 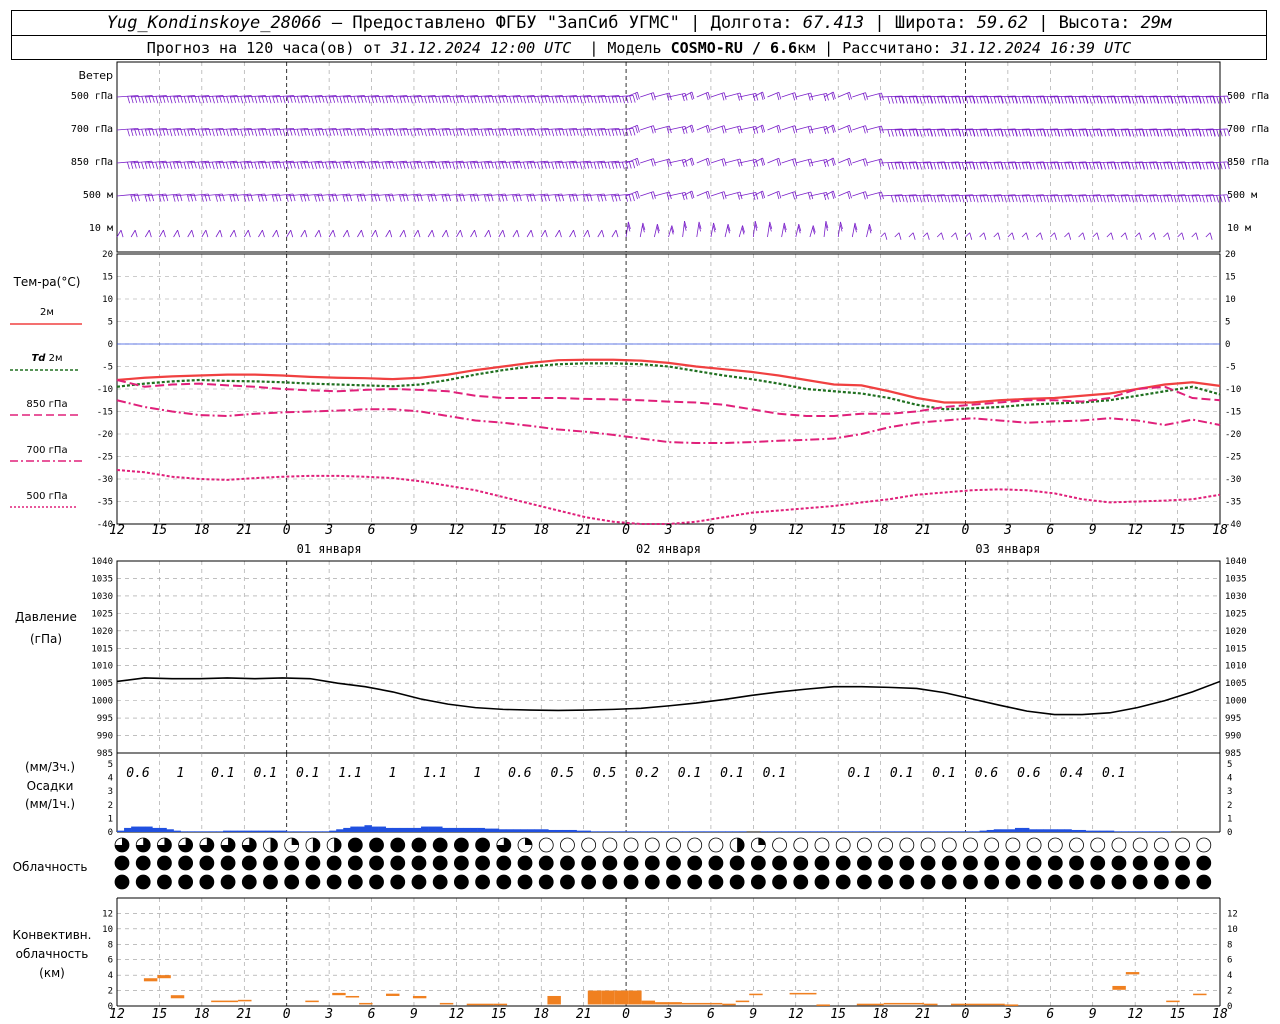 I want to click on time-axis-tick-label-bottom: 6, so click(x=372, y=1014).